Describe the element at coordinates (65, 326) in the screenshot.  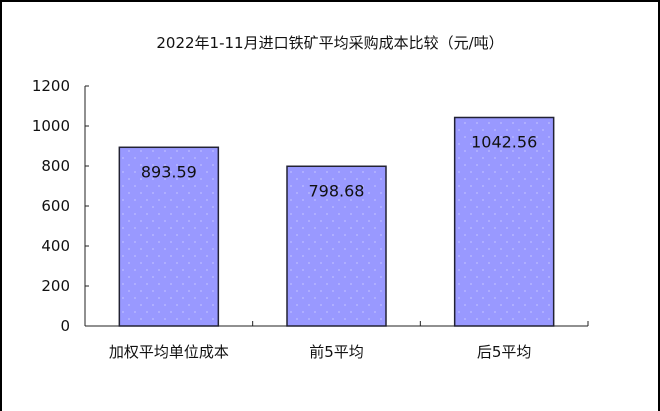
I see `y-tick-label: 0` at that location.